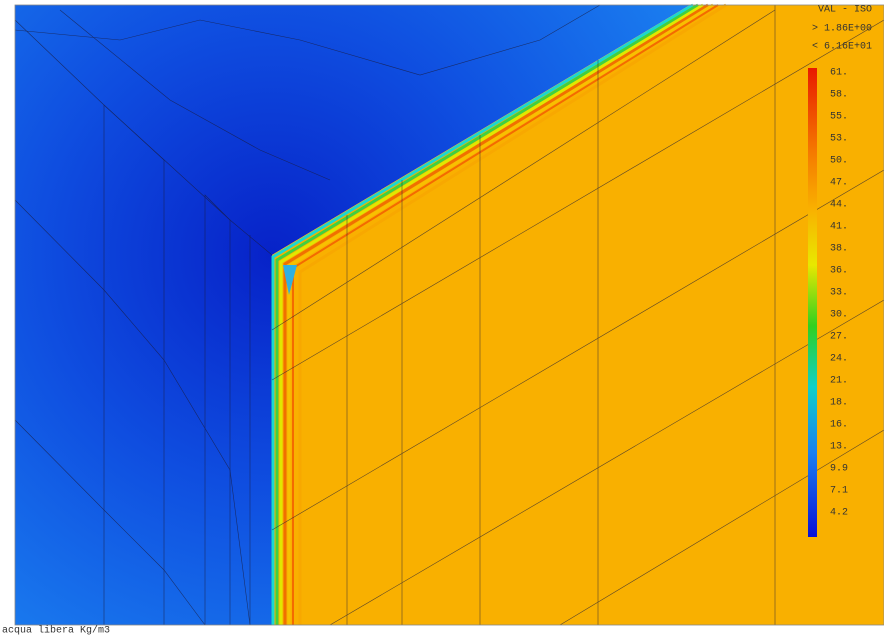 This screenshot has width=884, height=637. Describe the element at coordinates (839, 337) in the screenshot. I see `colorbar-label: 27.` at that location.